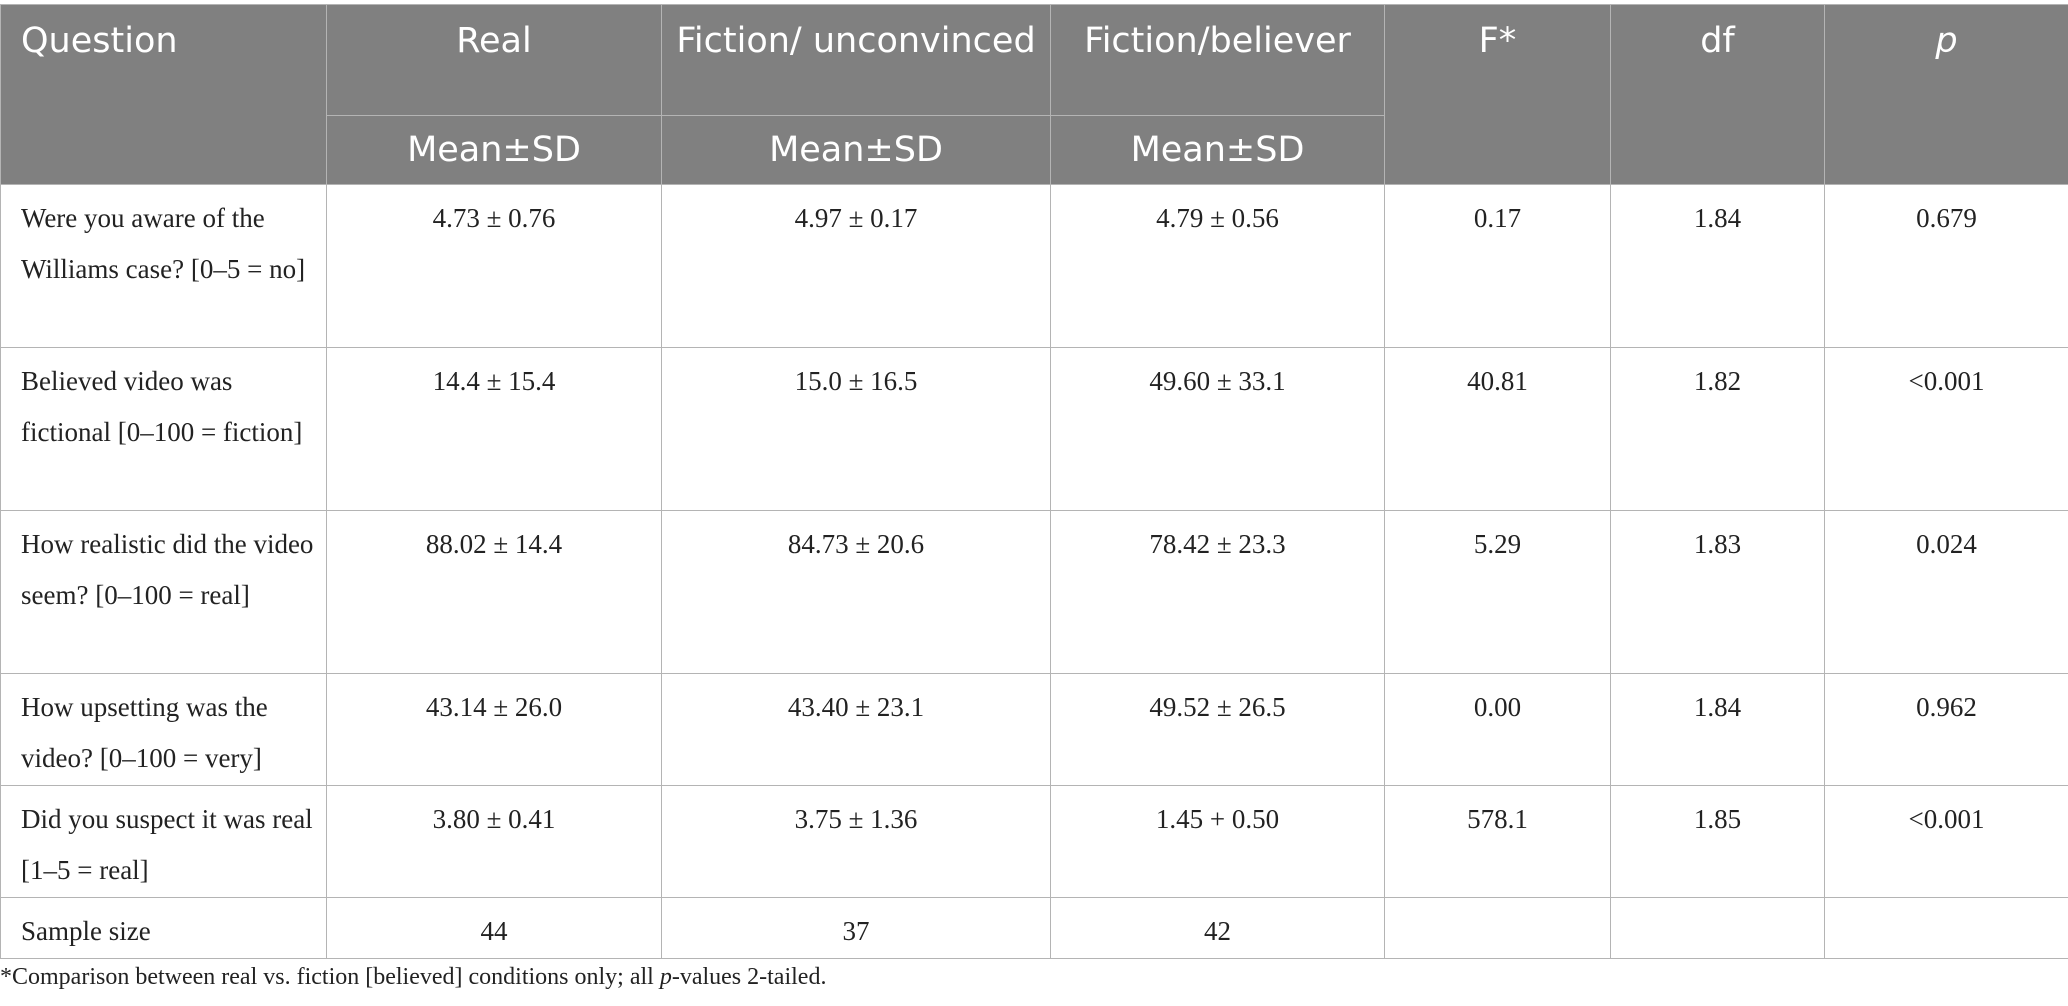  I want to click on cell-believer: 49.52 ± 26.5, so click(1217, 729).